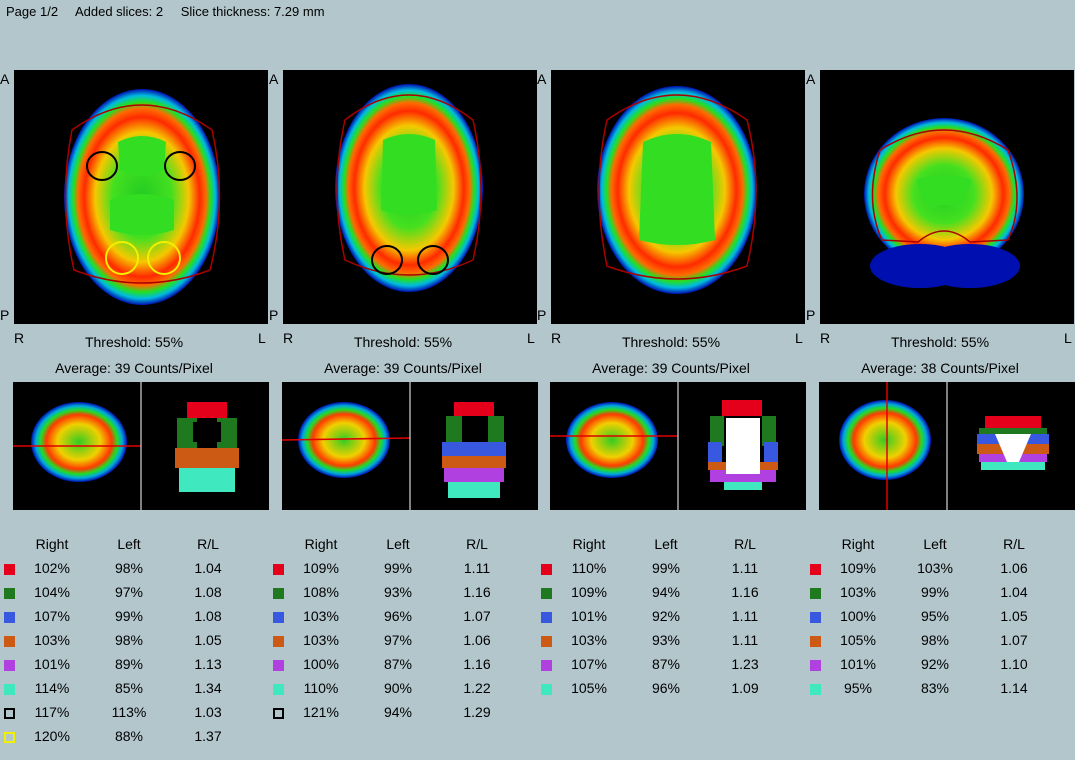  What do you see at coordinates (477, 664) in the screenshot?
I see `ratio-value: 1.16` at bounding box center [477, 664].